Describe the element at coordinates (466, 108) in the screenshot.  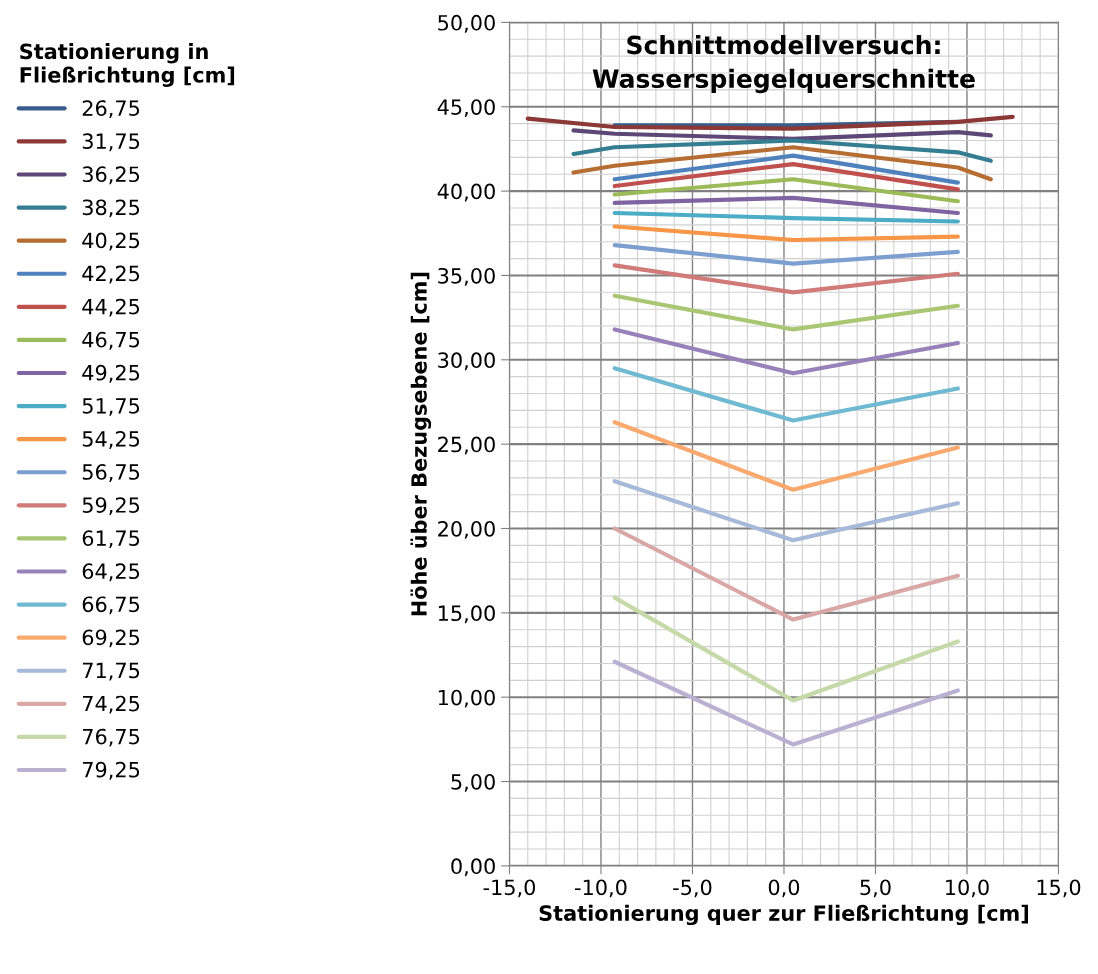
I see `y-tick-label: 45,00` at that location.